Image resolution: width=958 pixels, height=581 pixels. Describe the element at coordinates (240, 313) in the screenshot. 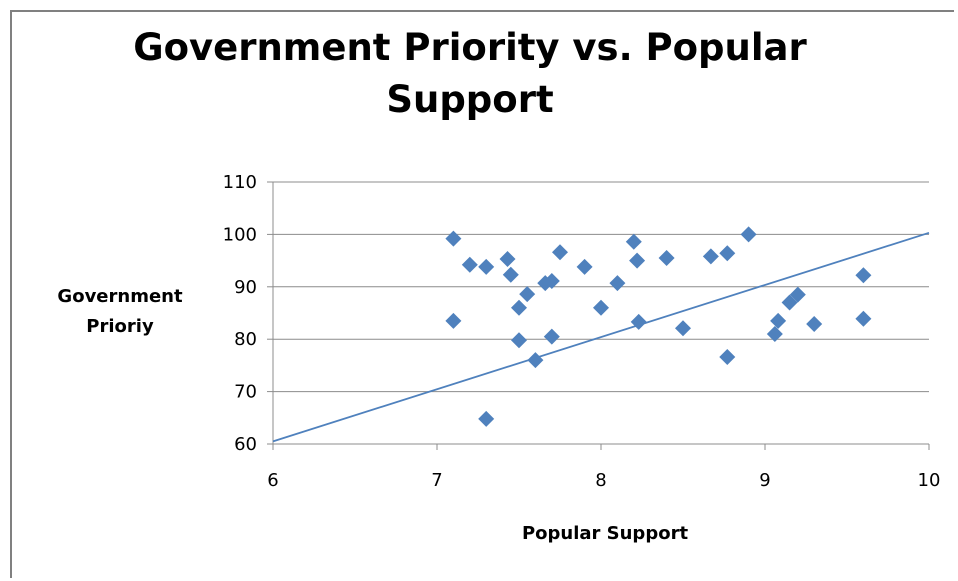

I see `y-tick-labels: 60 70 80 90 100 110` at that location.